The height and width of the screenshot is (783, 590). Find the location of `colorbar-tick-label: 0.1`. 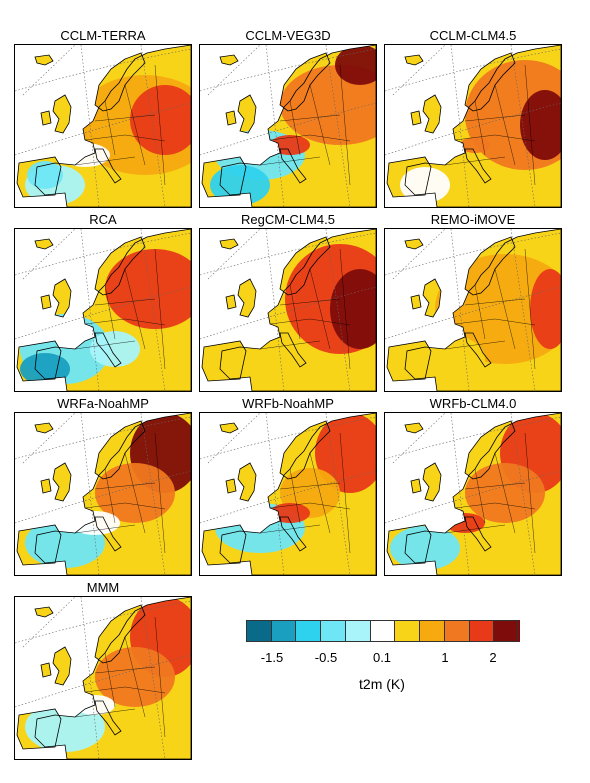

colorbar-tick-label: 0.1 is located at coordinates (382, 657).